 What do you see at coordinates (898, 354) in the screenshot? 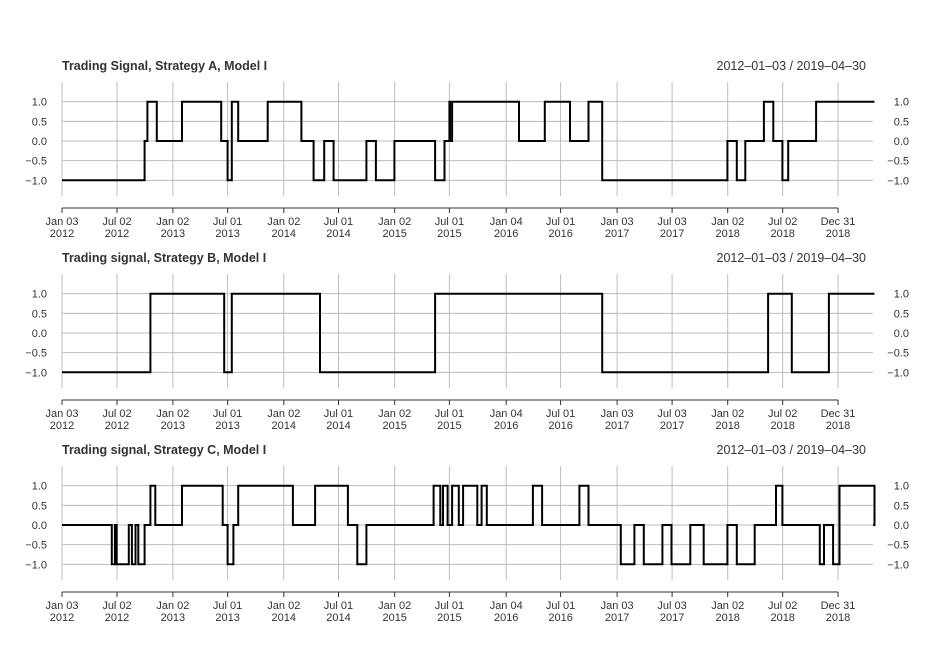
I see `y-tick-label-right: −0.5` at bounding box center [898, 354].